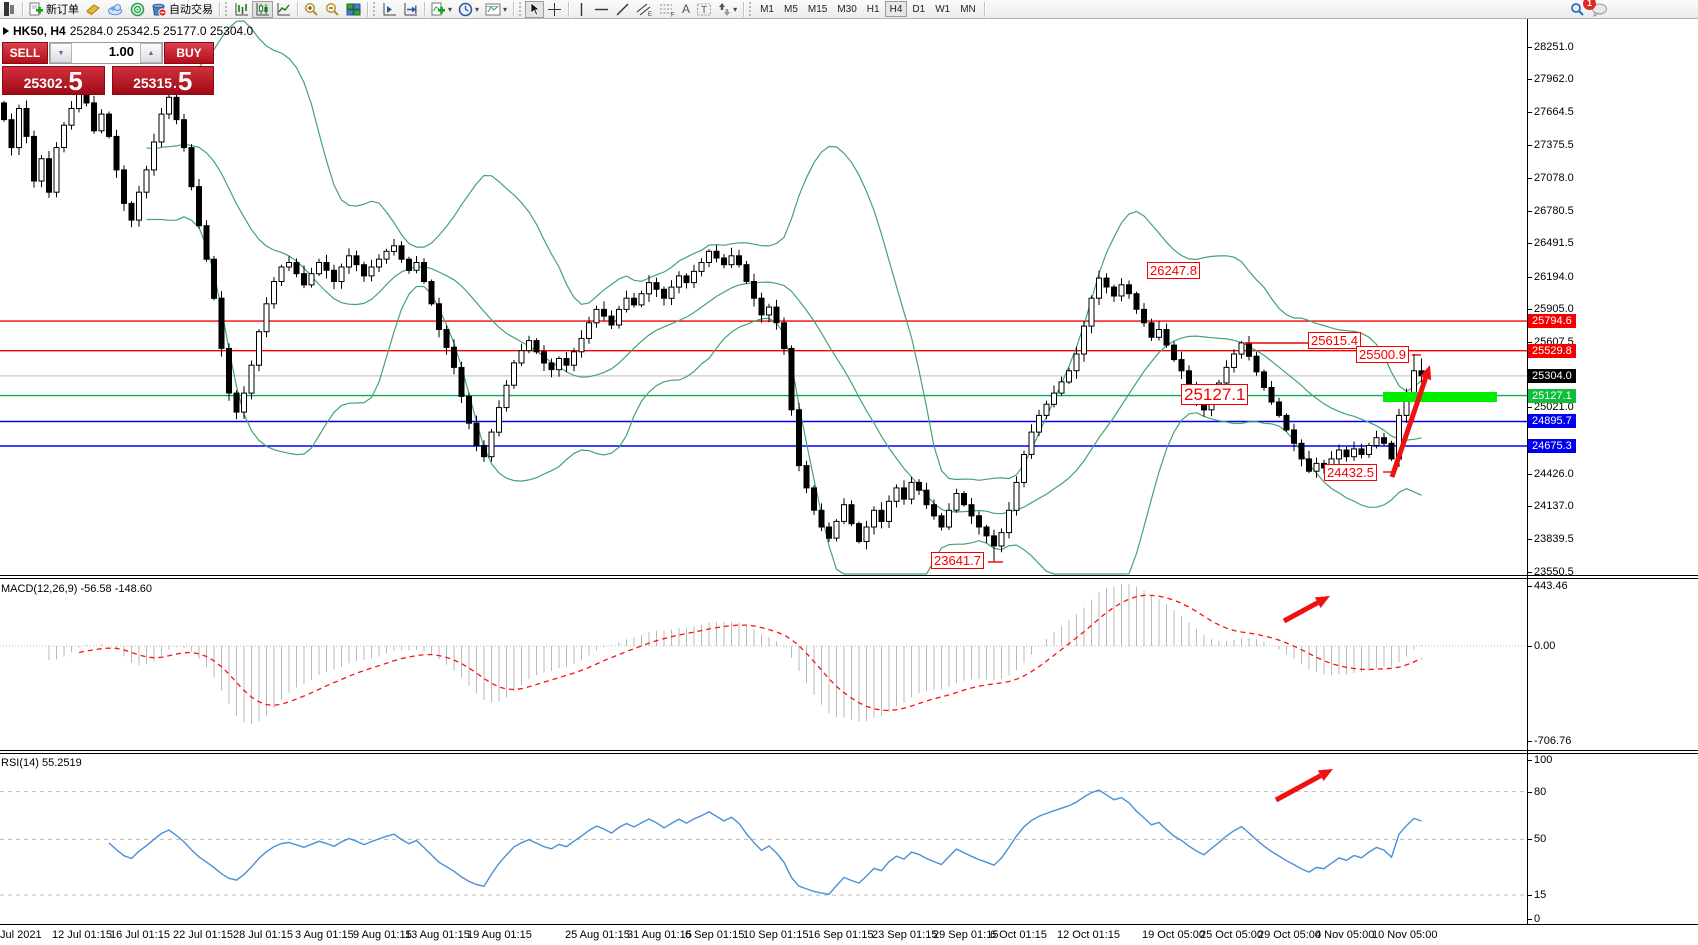 This screenshot has width=1698, height=945. Describe the element at coordinates (1597, 9) in the screenshot. I see `notifications-button: 1` at that location.